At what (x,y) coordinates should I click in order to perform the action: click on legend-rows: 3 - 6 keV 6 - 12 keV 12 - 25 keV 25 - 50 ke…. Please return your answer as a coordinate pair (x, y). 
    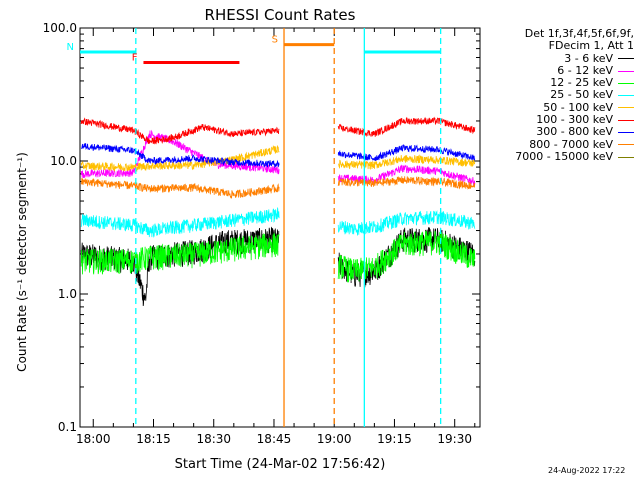
    Looking at the image, I should click on (560, 107).